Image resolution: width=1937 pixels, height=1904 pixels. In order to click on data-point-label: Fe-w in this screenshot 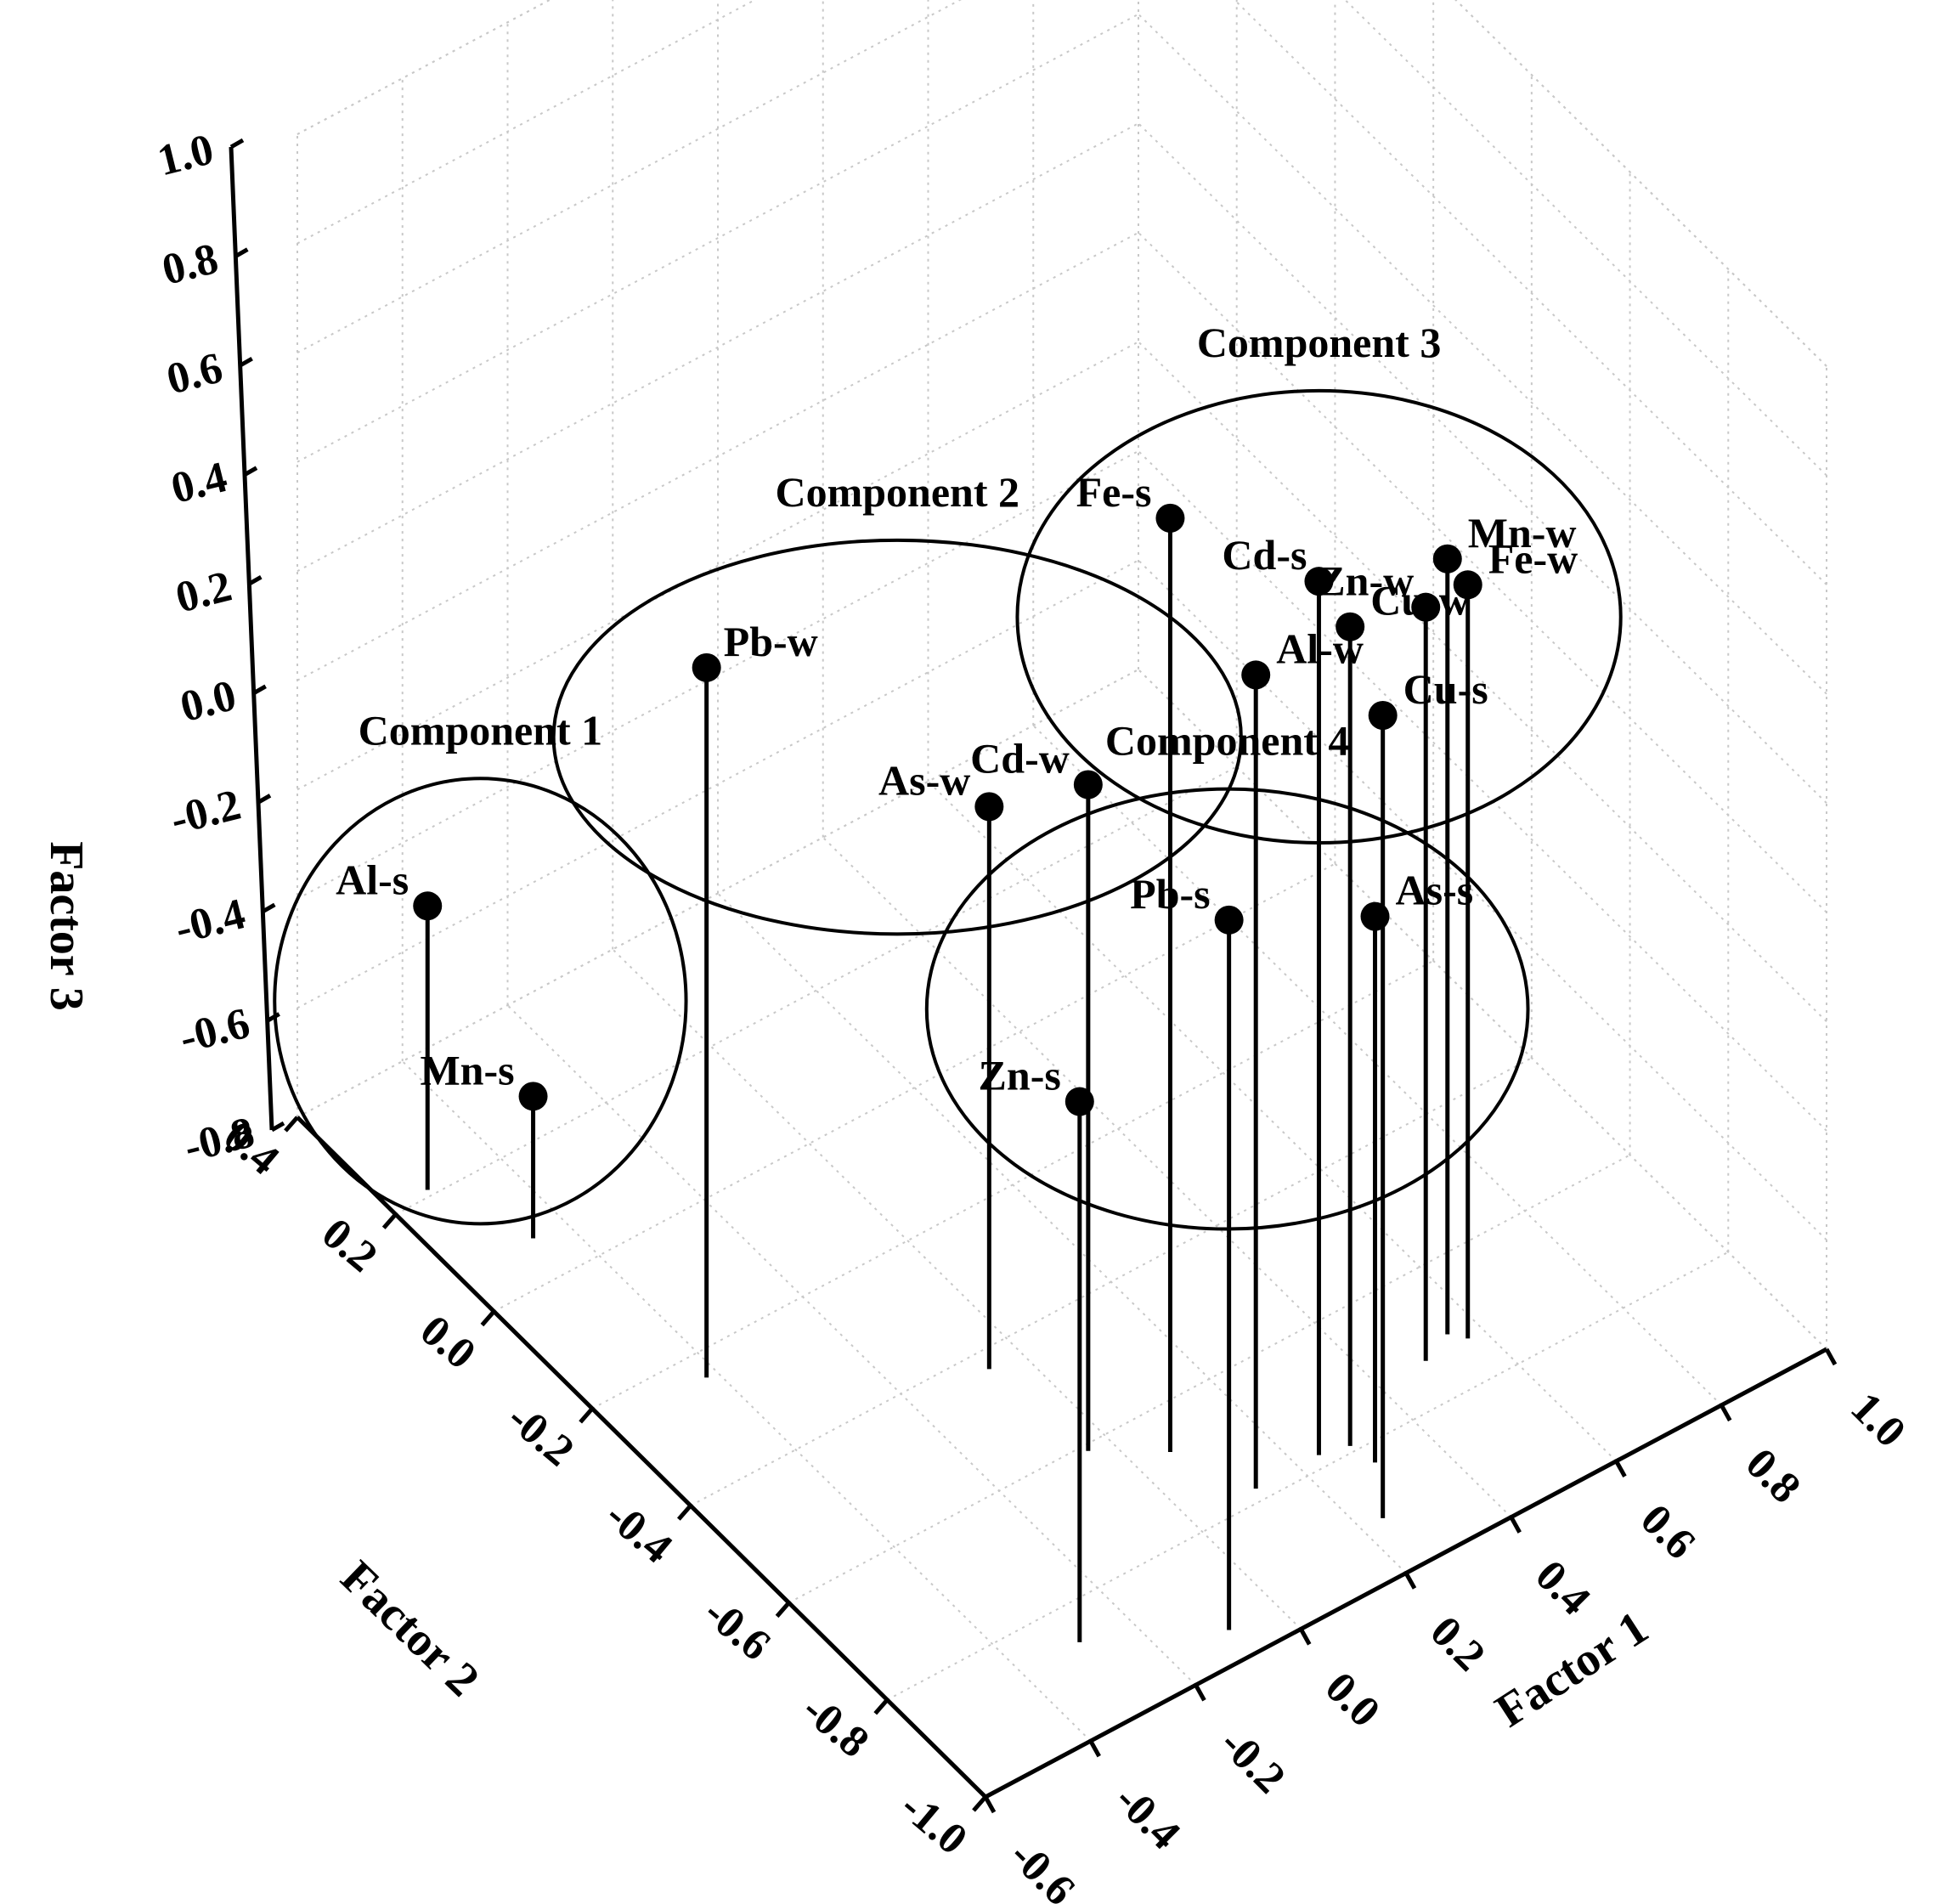, I will do `click(1533, 558)`.